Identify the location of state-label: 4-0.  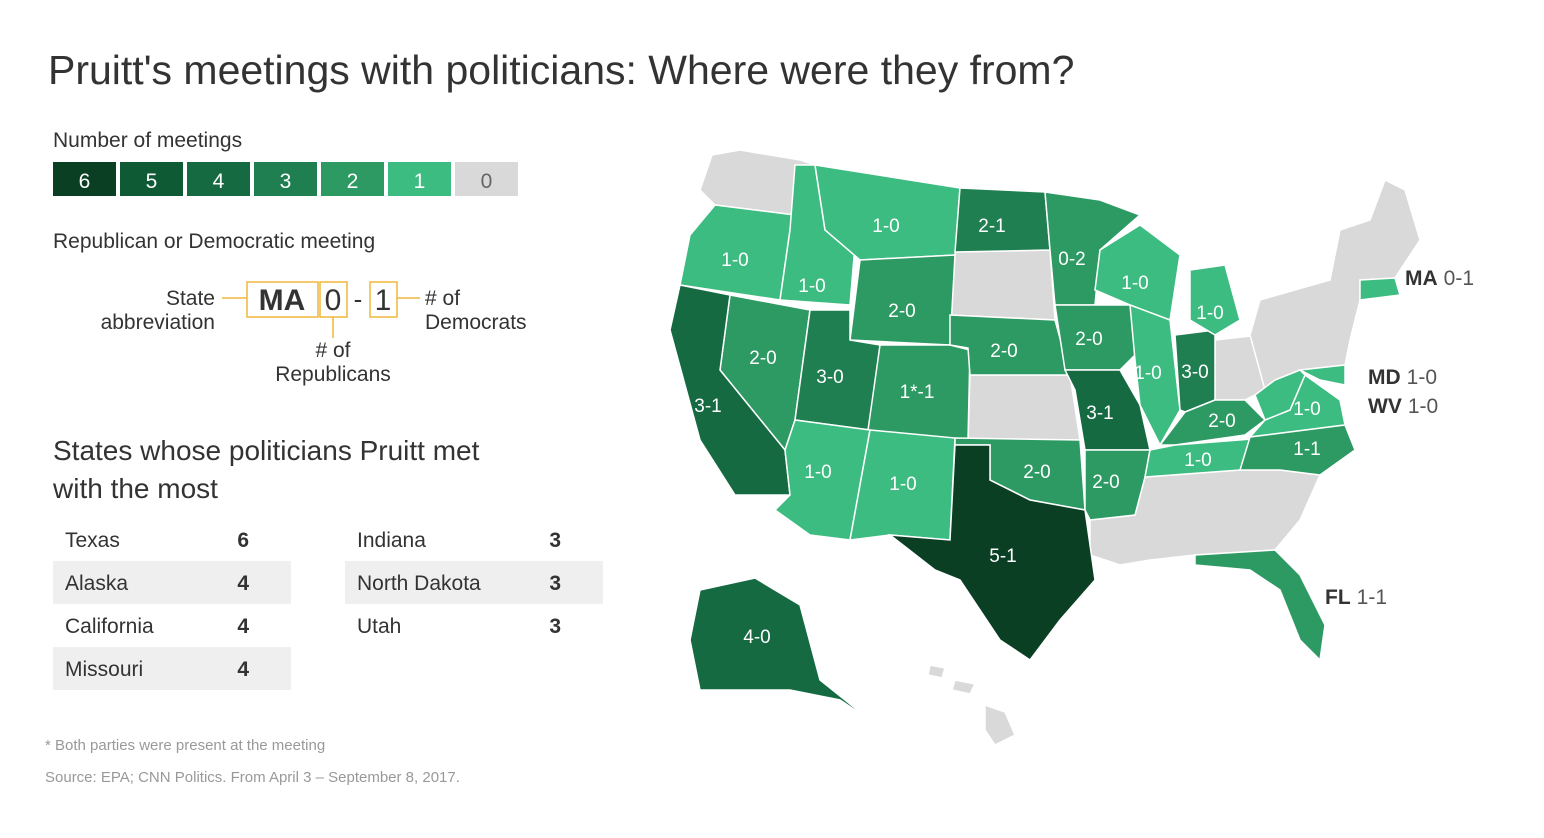
(756, 637).